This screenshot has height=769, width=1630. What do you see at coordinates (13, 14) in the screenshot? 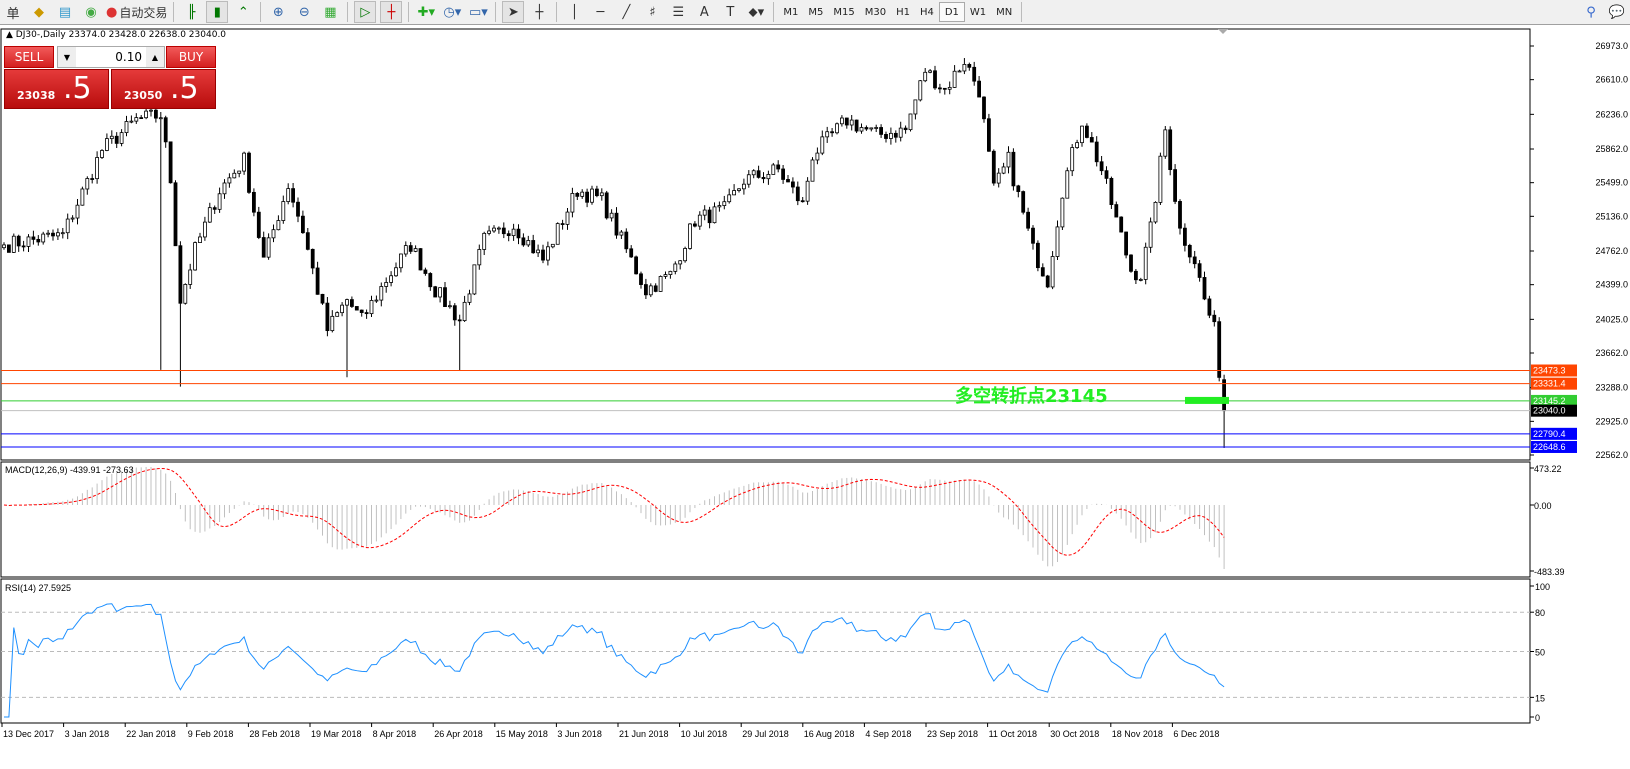
I see `menu-label-cut: 单` at bounding box center [13, 14].